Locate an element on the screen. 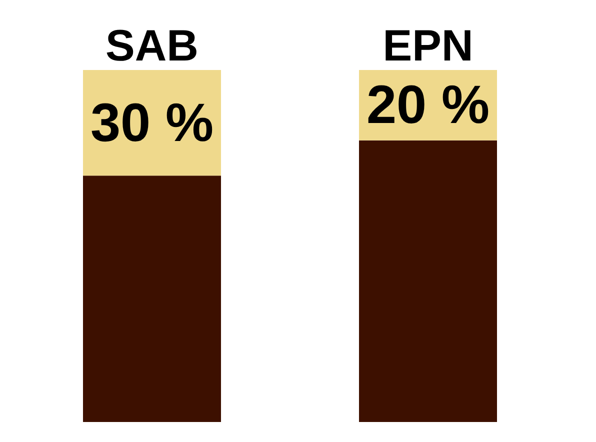  data-label: 20 % is located at coordinates (428, 105).